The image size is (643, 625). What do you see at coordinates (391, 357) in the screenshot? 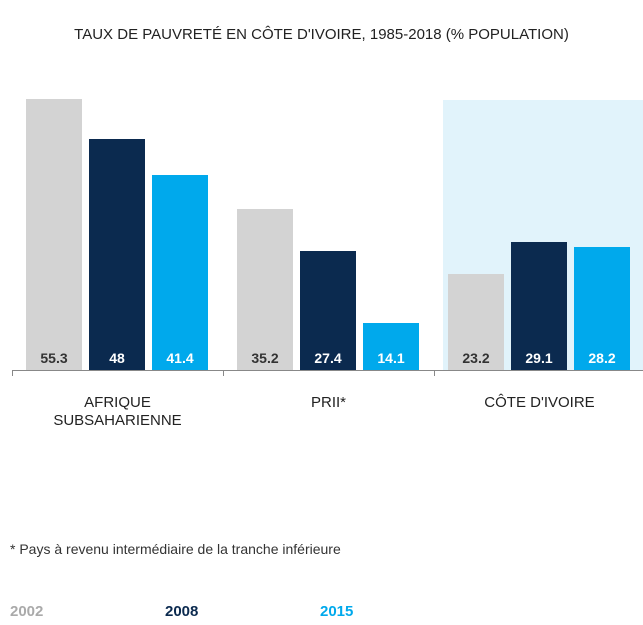
I see `value-label: 14.1` at bounding box center [391, 357].